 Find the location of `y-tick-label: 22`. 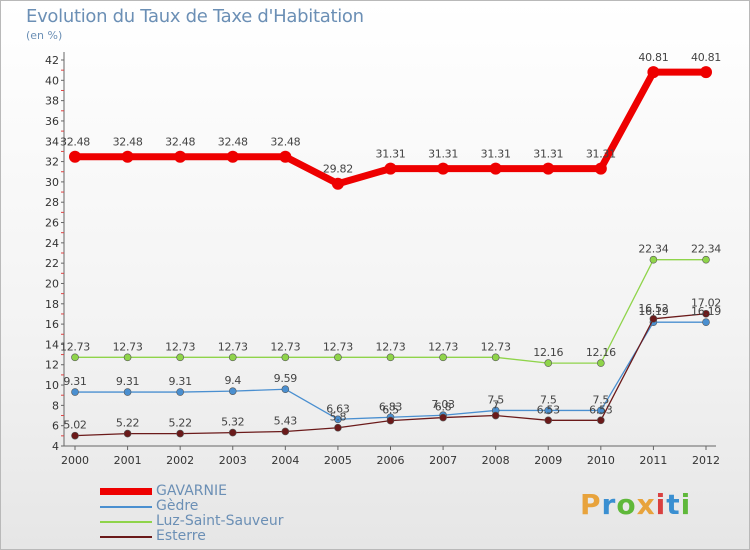

y-tick-label: 22 is located at coordinates (52, 263).